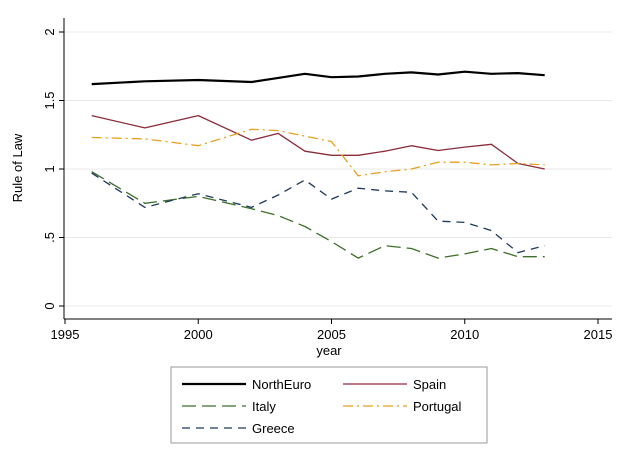 The height and width of the screenshot is (466, 629). What do you see at coordinates (318, 78) in the screenshot?
I see `series-line-northeuro` at bounding box center [318, 78].